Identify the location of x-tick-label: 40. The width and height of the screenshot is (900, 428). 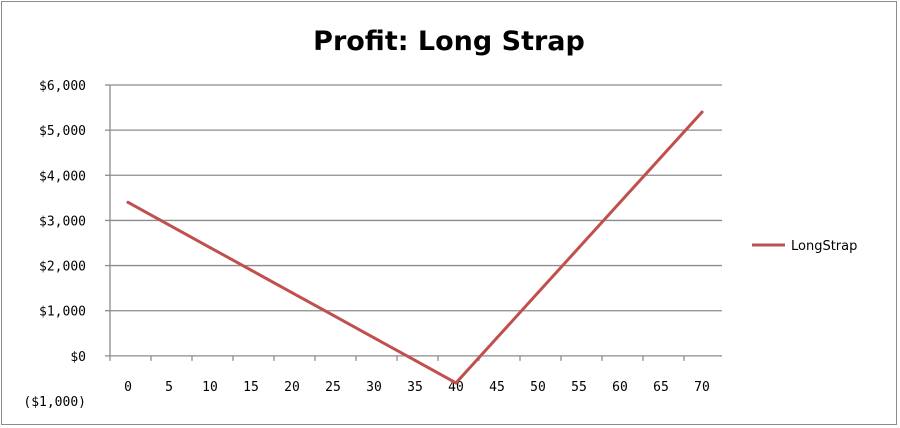
(456, 387).